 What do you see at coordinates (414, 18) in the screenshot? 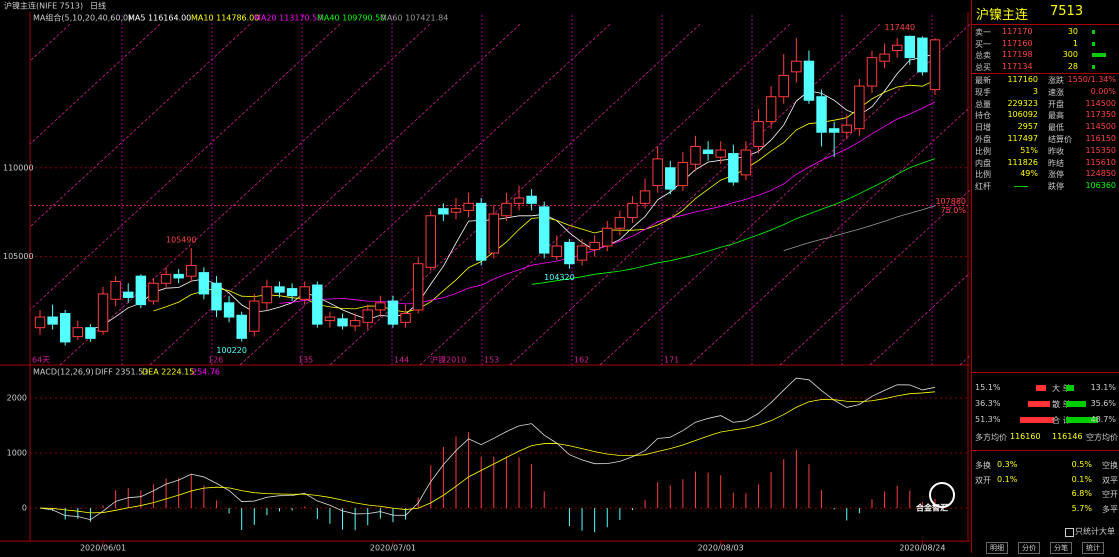
I see `ma-legend: MA60 107421.84` at bounding box center [414, 18].